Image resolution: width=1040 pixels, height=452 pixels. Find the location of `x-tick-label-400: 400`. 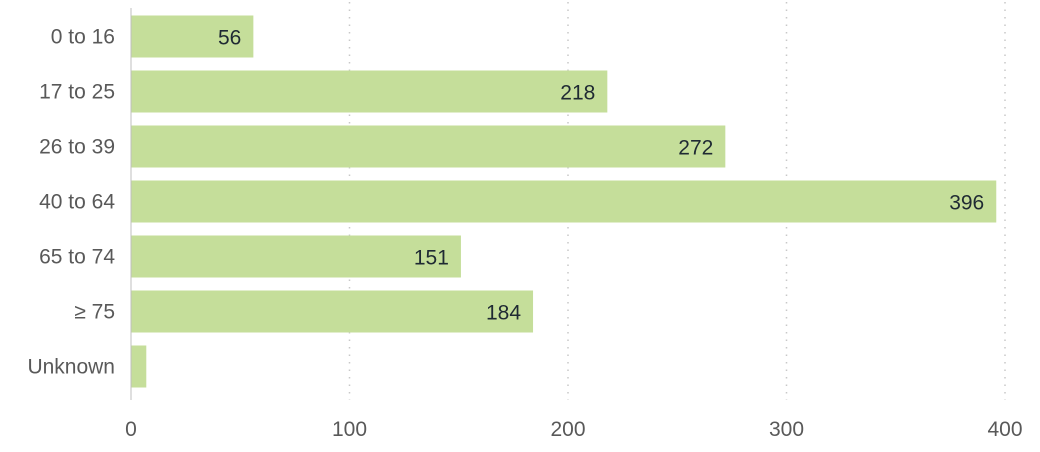

x-tick-label-400: 400 is located at coordinates (1004, 429).